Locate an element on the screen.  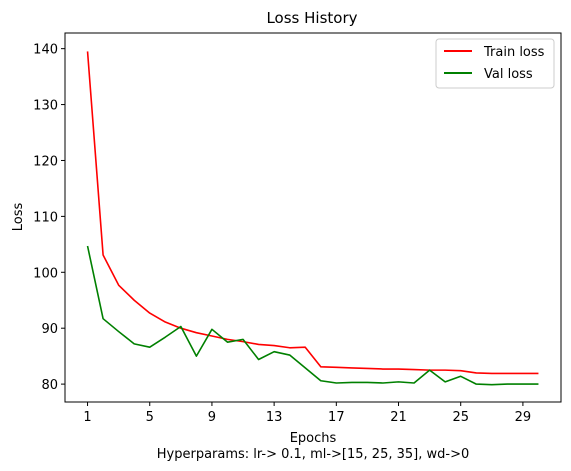
x-tick-label: 13 is located at coordinates (274, 417).